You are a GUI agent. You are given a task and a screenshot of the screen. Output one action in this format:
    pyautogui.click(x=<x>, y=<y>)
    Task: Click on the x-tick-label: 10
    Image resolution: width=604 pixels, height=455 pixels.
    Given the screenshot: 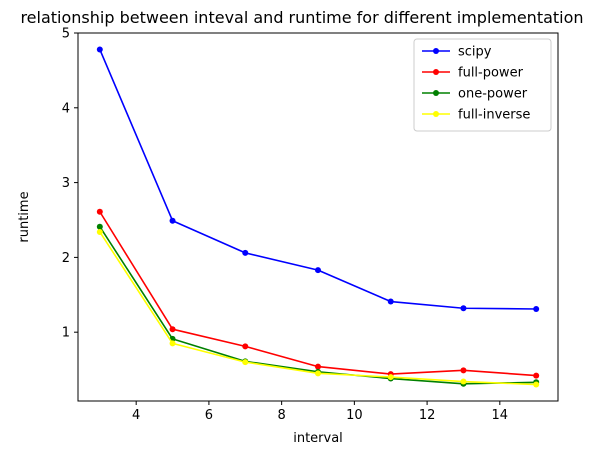 What is the action you would take?
    pyautogui.click(x=354, y=415)
    